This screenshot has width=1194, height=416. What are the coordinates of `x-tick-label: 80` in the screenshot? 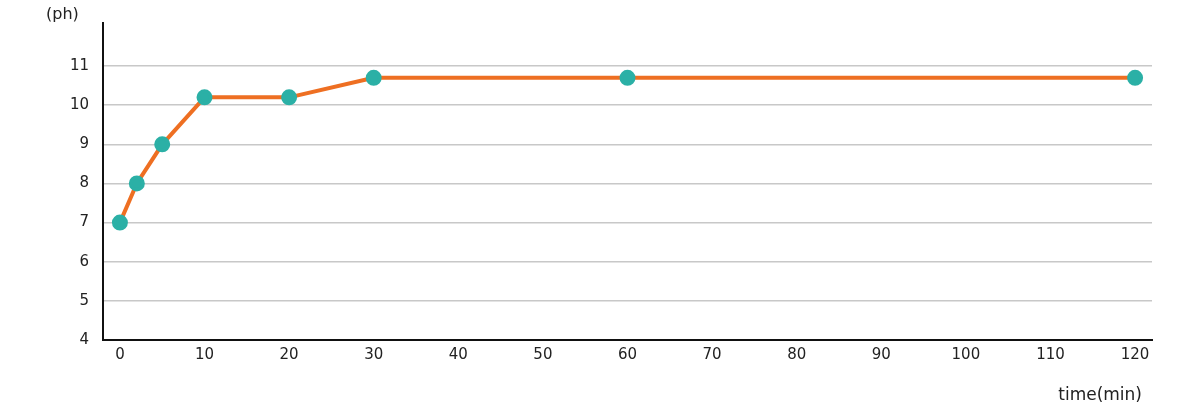 It's located at (797, 353).